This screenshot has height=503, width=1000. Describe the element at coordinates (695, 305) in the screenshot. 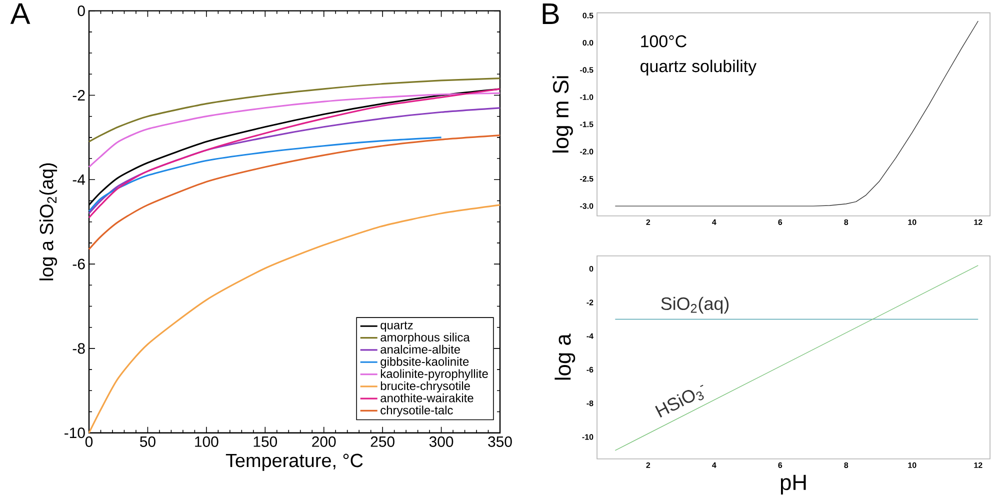

I see `series-label: SiO$_{2}$(aq)` at that location.